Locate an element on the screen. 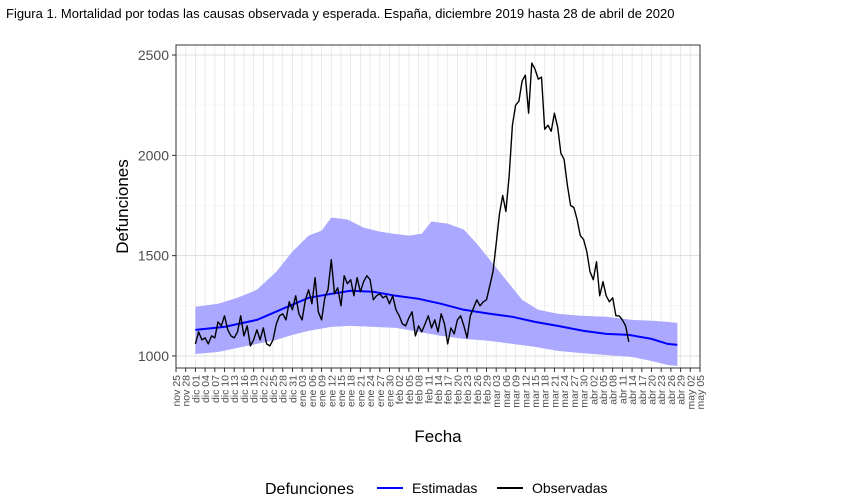  x-tick-label: ene 03 is located at coordinates (303, 391).